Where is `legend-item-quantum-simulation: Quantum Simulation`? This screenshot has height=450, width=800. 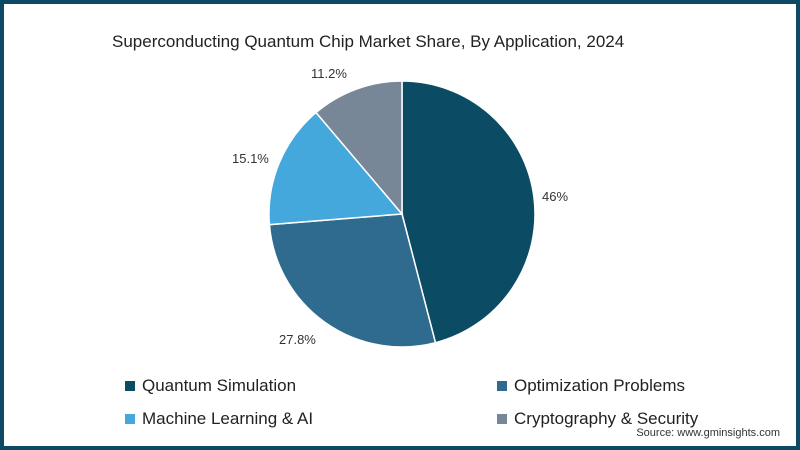
legend-item-quantum-simulation: Quantum Simulation is located at coordinates (210, 386).